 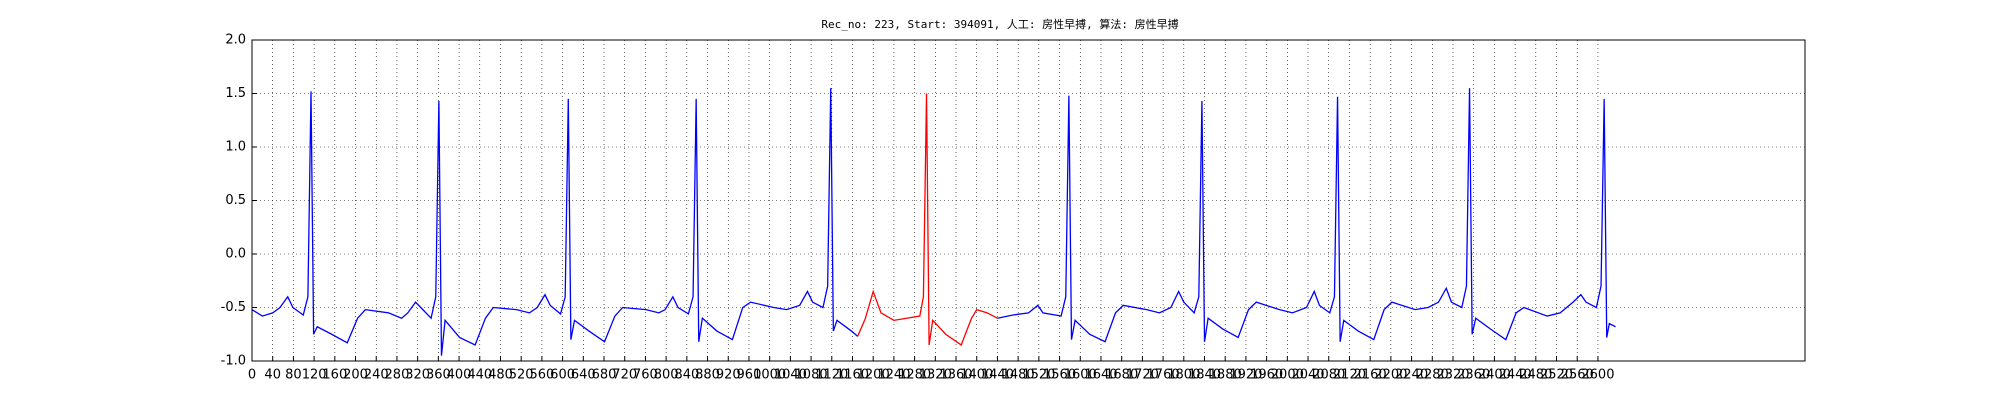 I want to click on x-tick-label: 2480, so click(x=1535, y=375).